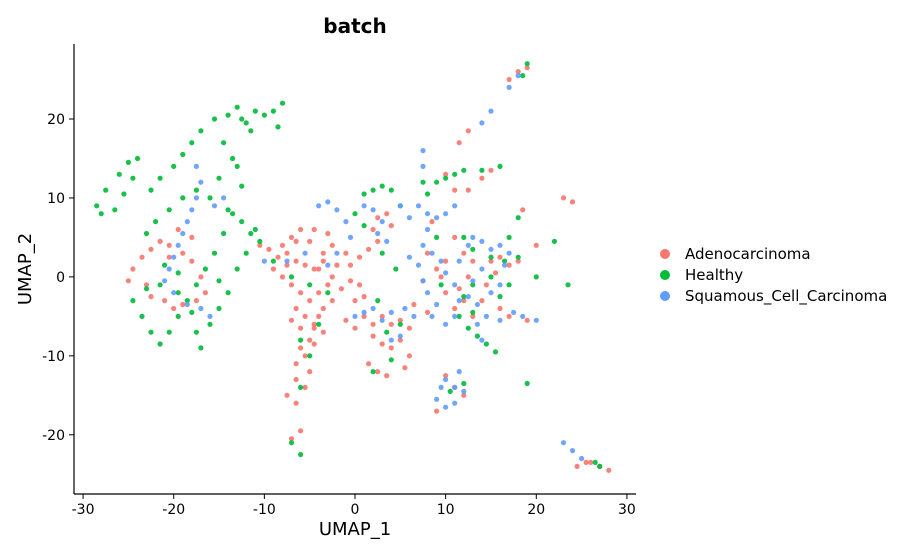 The height and width of the screenshot is (557, 918). Describe the element at coordinates (53, 436) in the screenshot. I see `y-tick-label: -20` at that location.